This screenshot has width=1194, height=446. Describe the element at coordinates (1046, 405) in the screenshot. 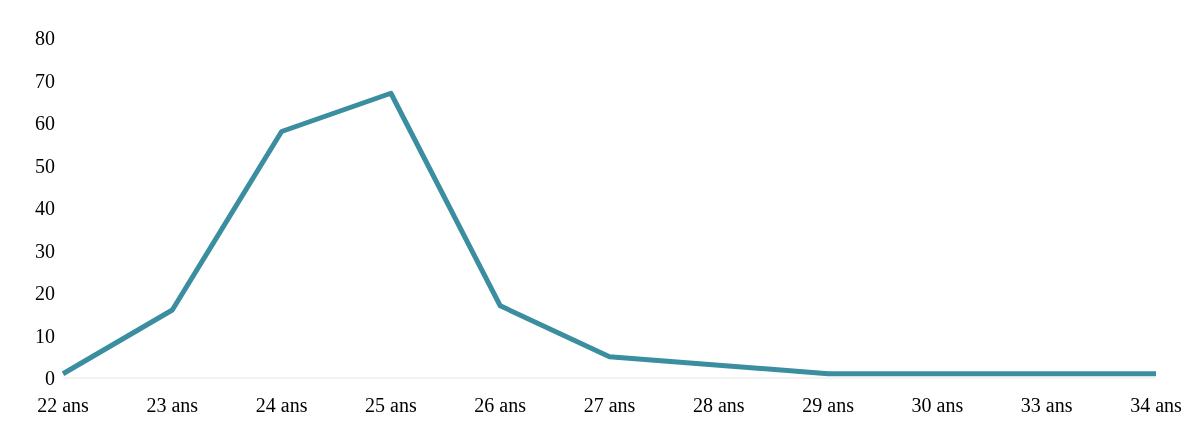

I see `x-tick-label: 33 ans` at that location.